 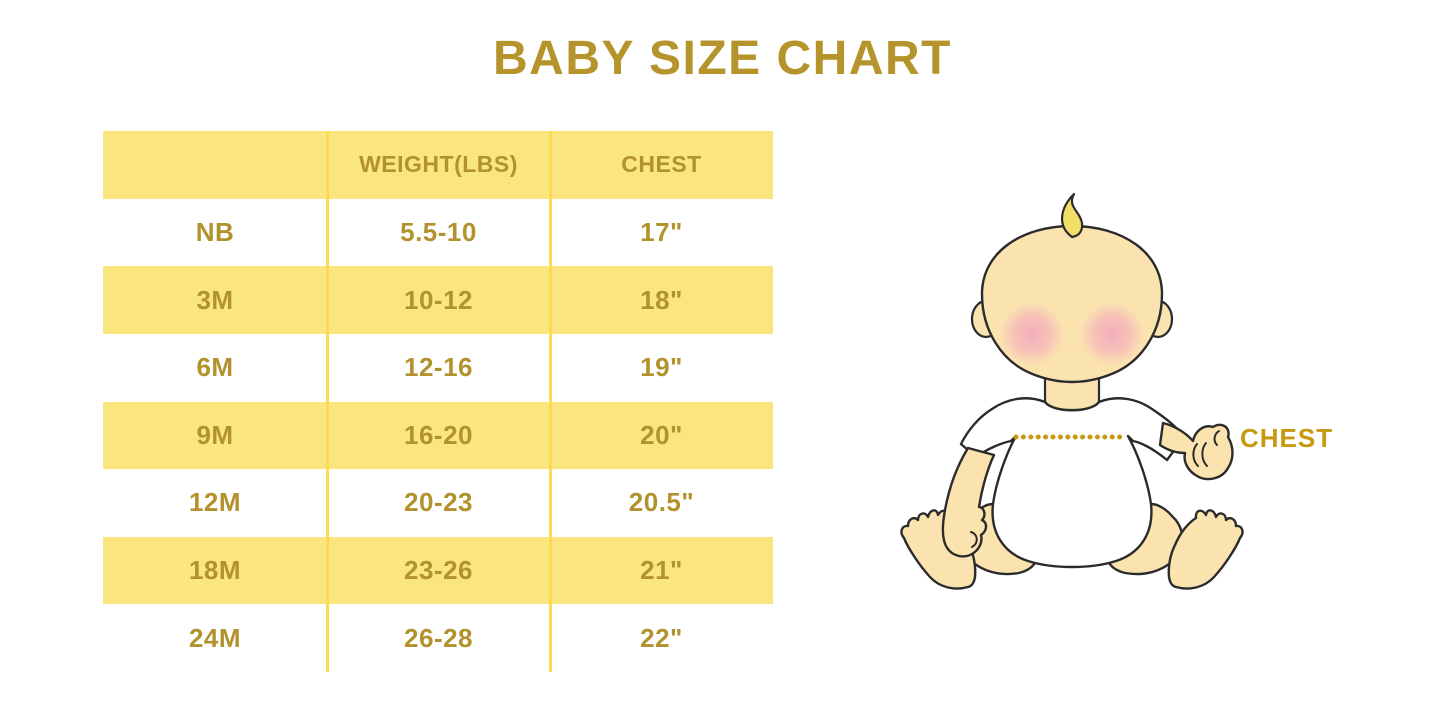 What do you see at coordinates (661, 570) in the screenshot?
I see `chest-cell: 21"` at bounding box center [661, 570].